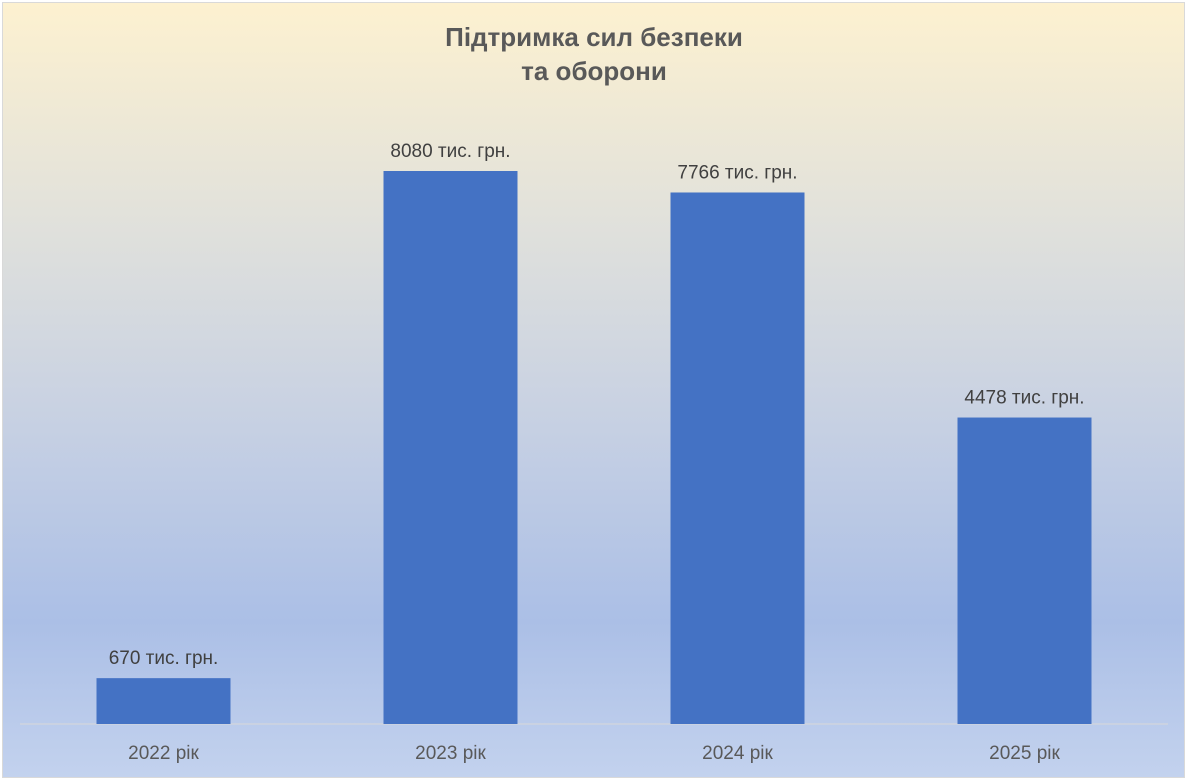  What do you see at coordinates (164, 658) in the screenshot?
I see `data-label-1: 670 тис. грн.` at bounding box center [164, 658].